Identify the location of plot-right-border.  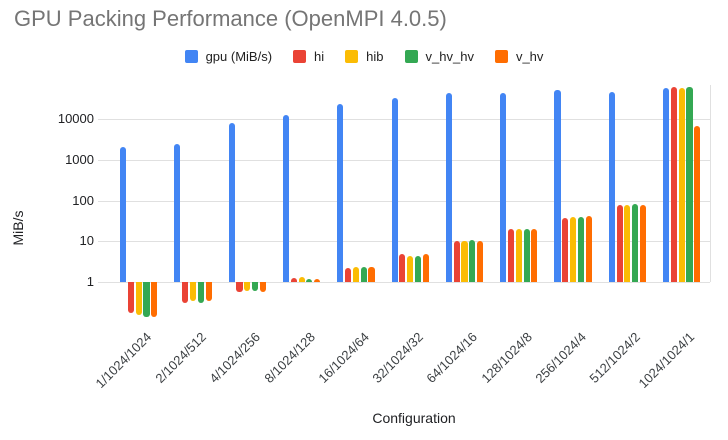
(710, 183).